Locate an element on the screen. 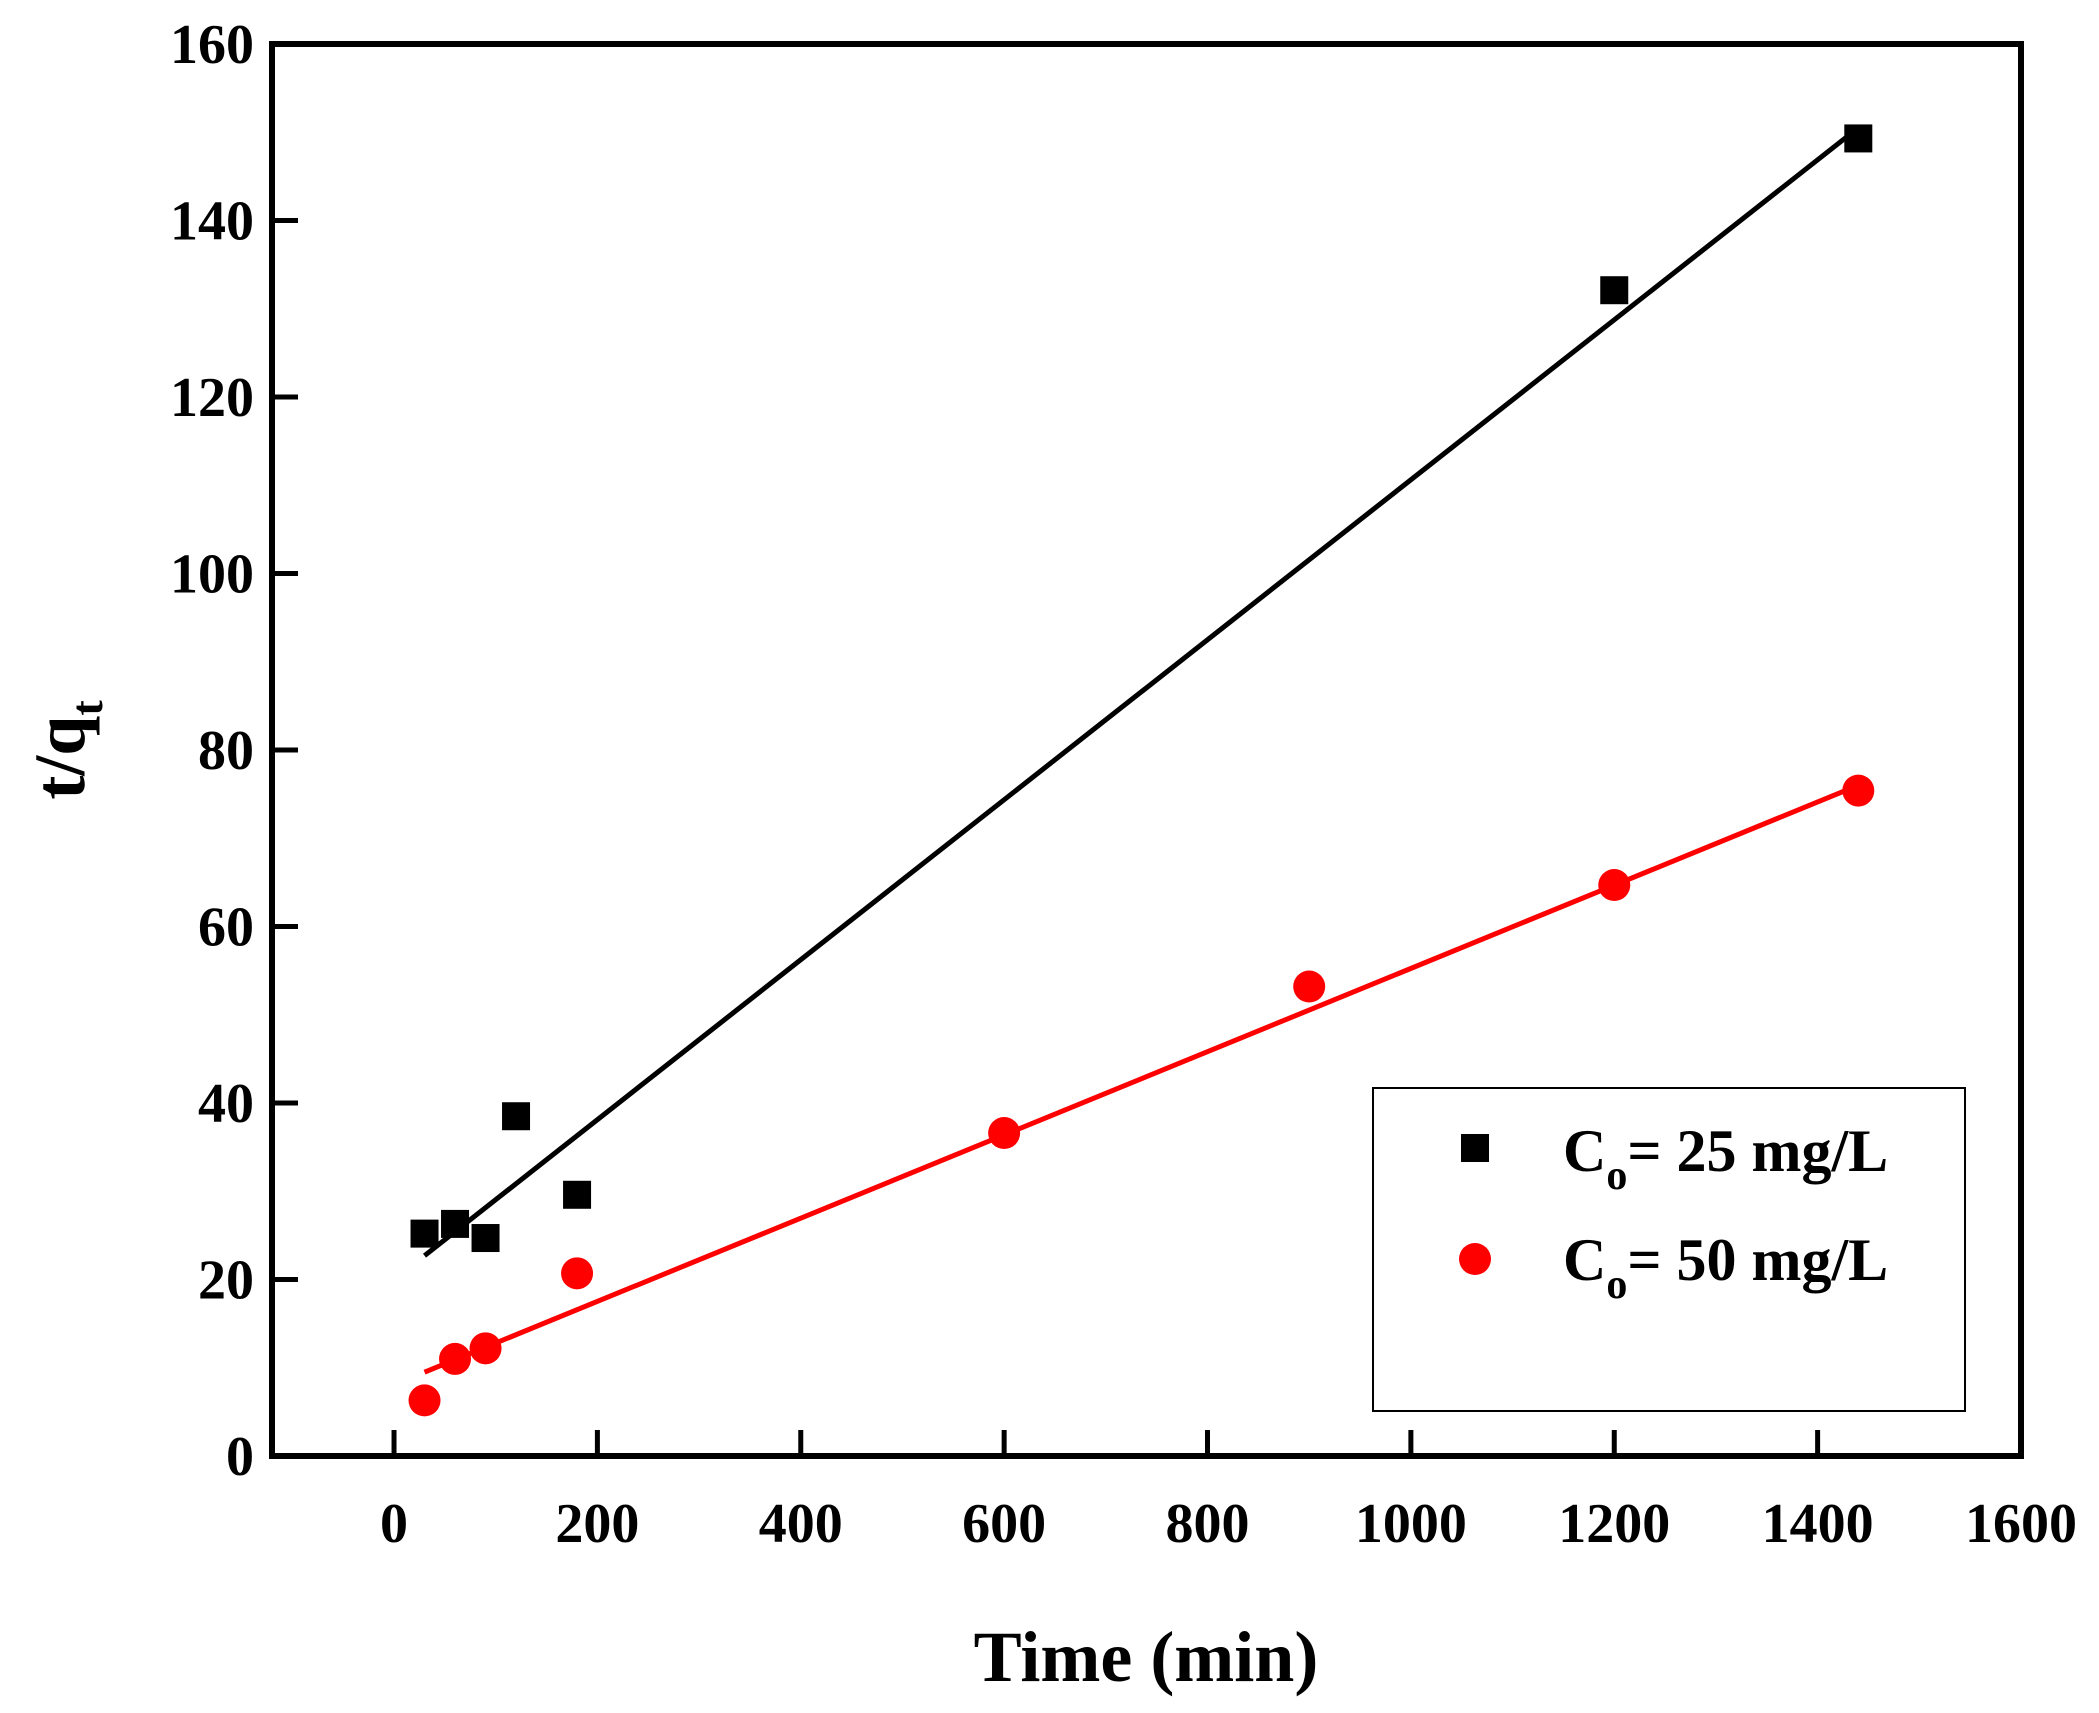 The width and height of the screenshot is (2099, 1713). legend-label-50-rest: = 50 mg/L is located at coordinates (1757, 1260).